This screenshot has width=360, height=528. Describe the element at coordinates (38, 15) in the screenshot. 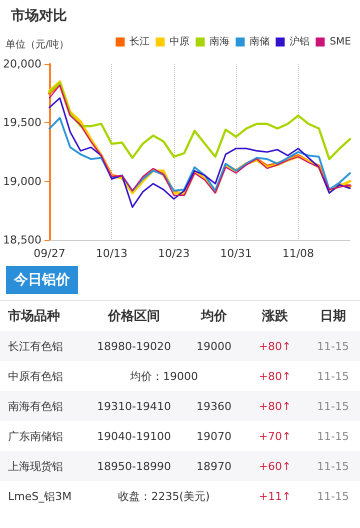

I see `chart-title: 市场对比` at that location.